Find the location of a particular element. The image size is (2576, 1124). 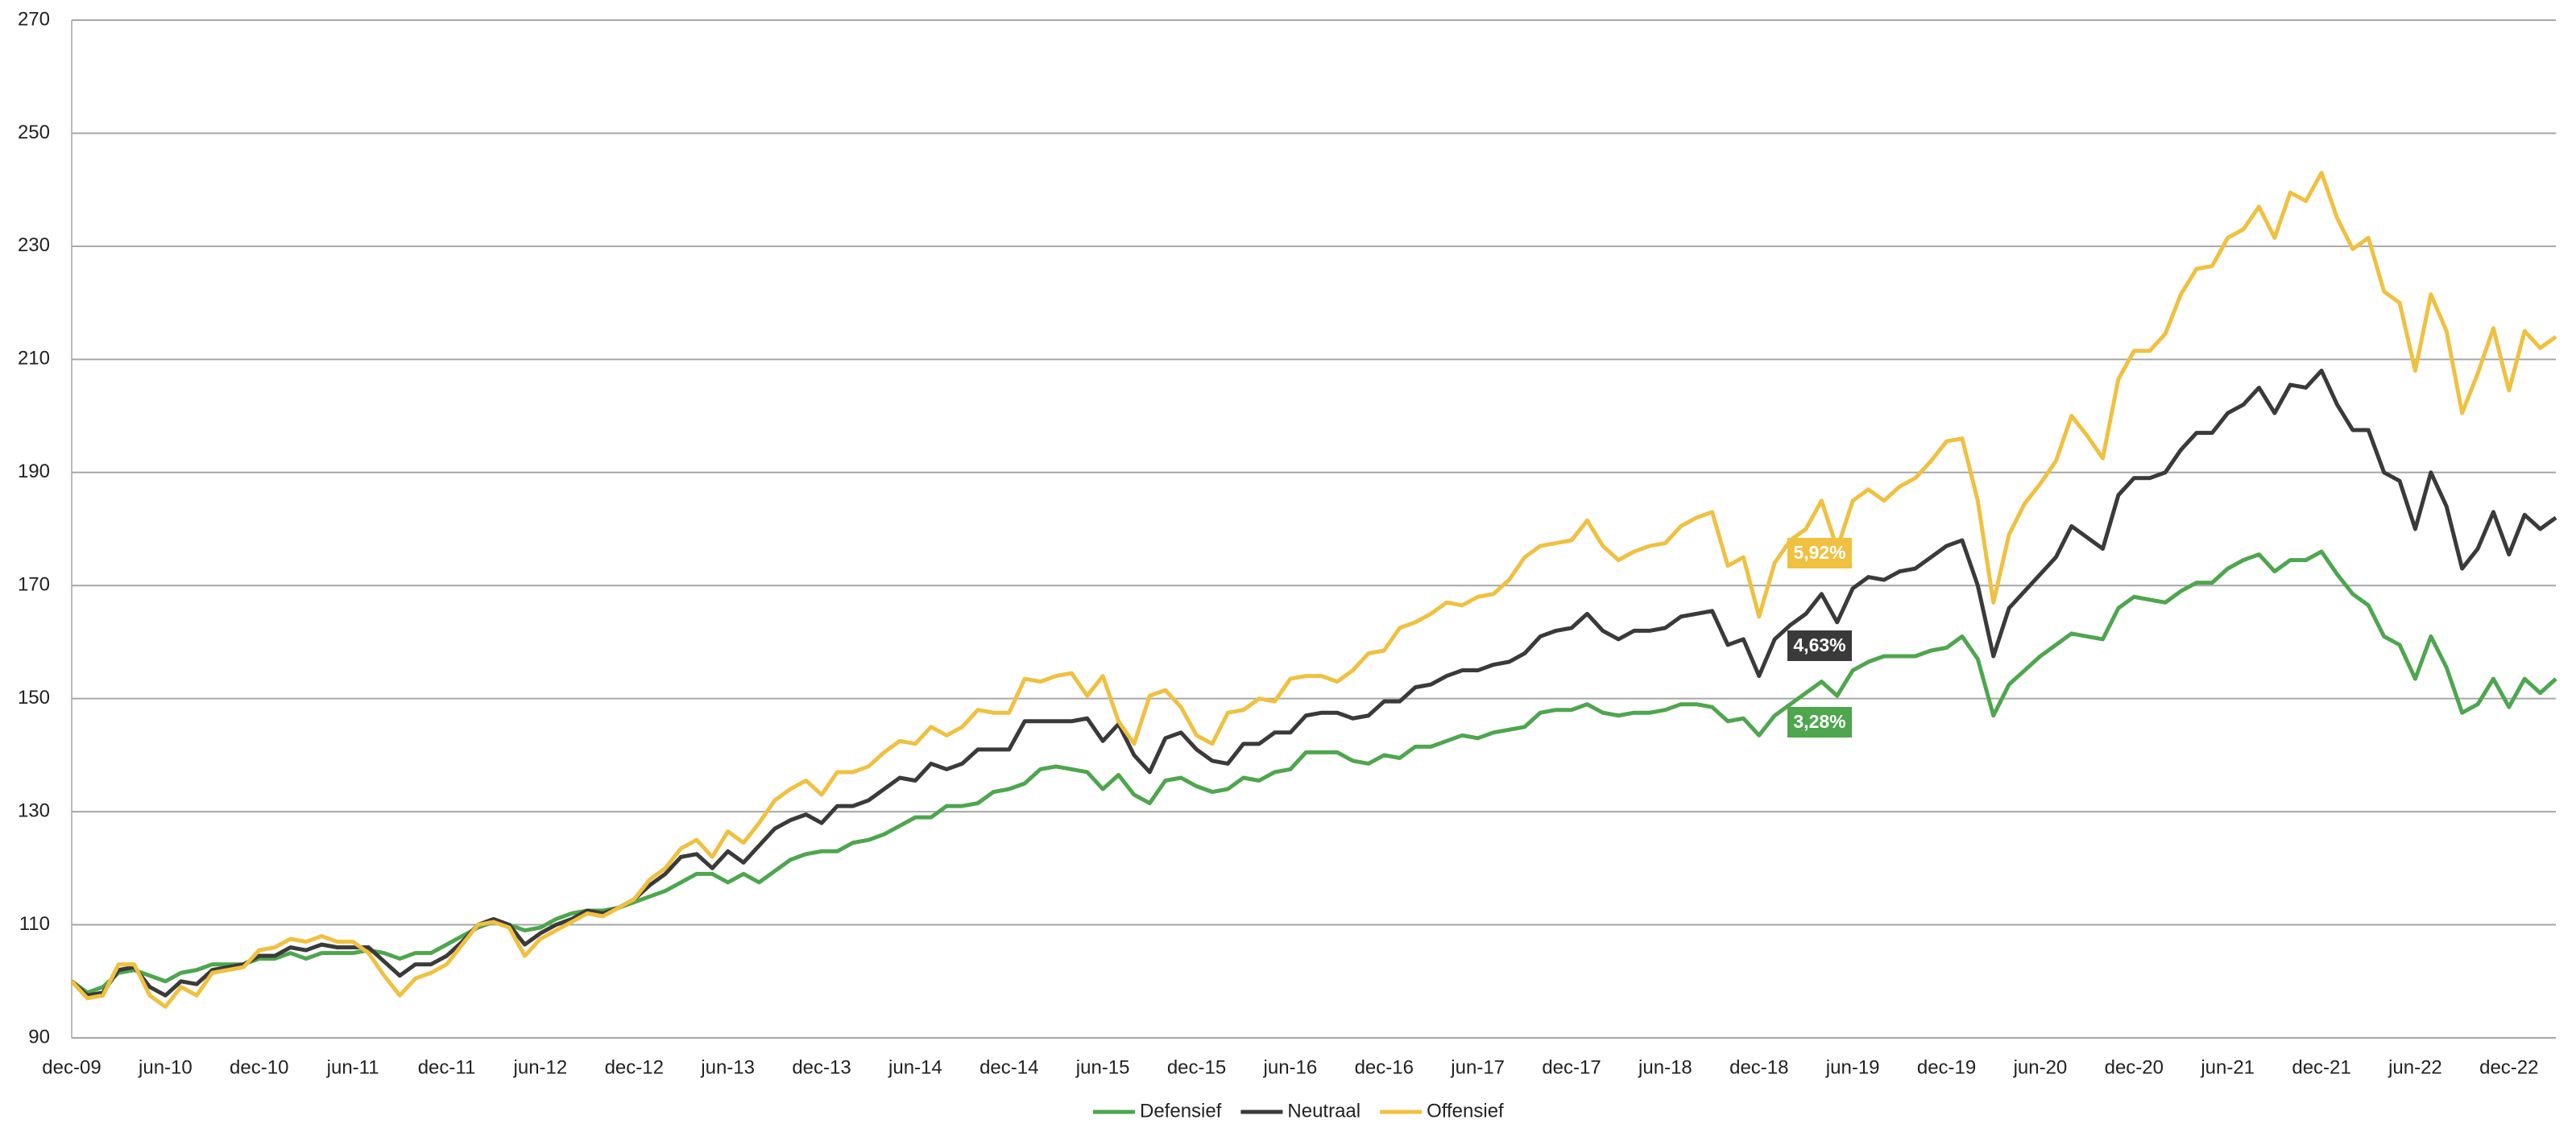

y-tick-label: 150 is located at coordinates (34, 698).